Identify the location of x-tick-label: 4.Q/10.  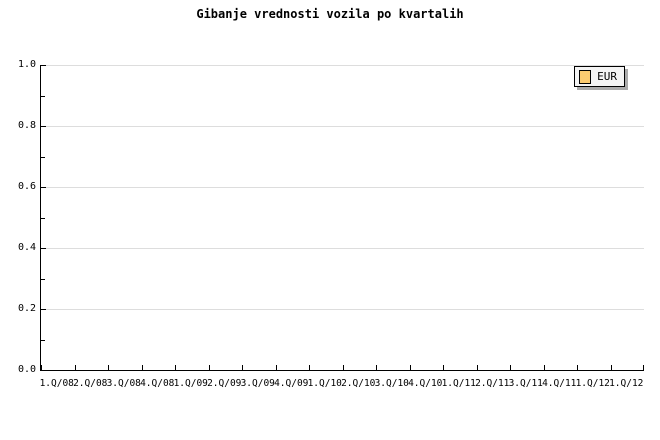
(425, 383).